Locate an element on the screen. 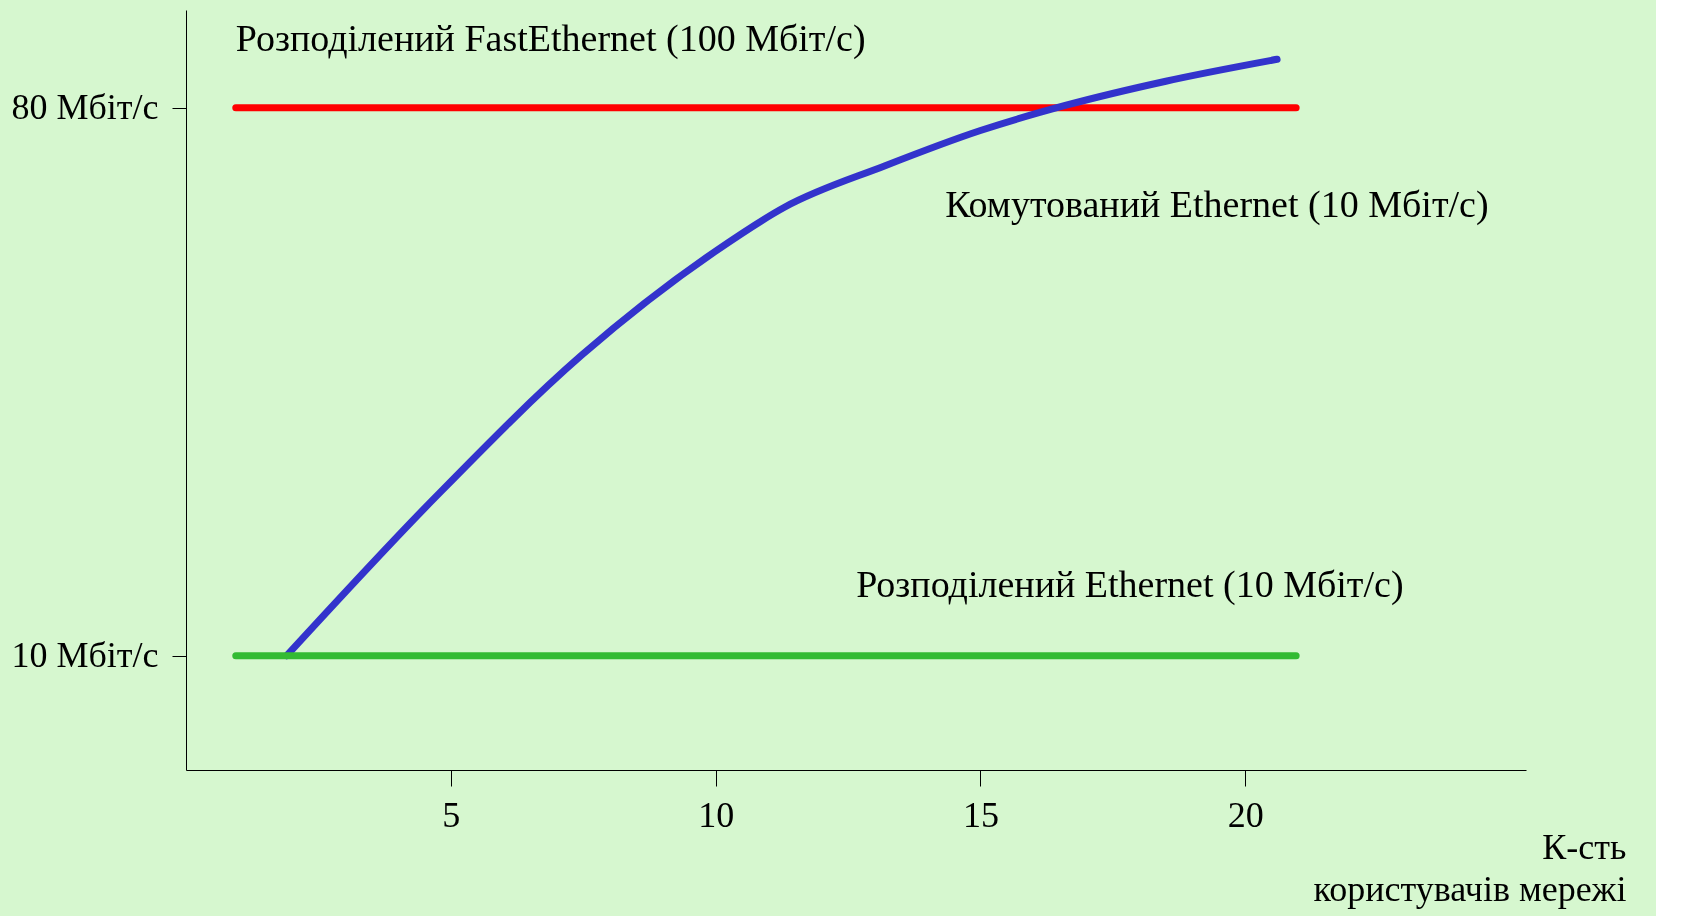  y-tick-label: 80 Мбіт/с is located at coordinates (85, 107).